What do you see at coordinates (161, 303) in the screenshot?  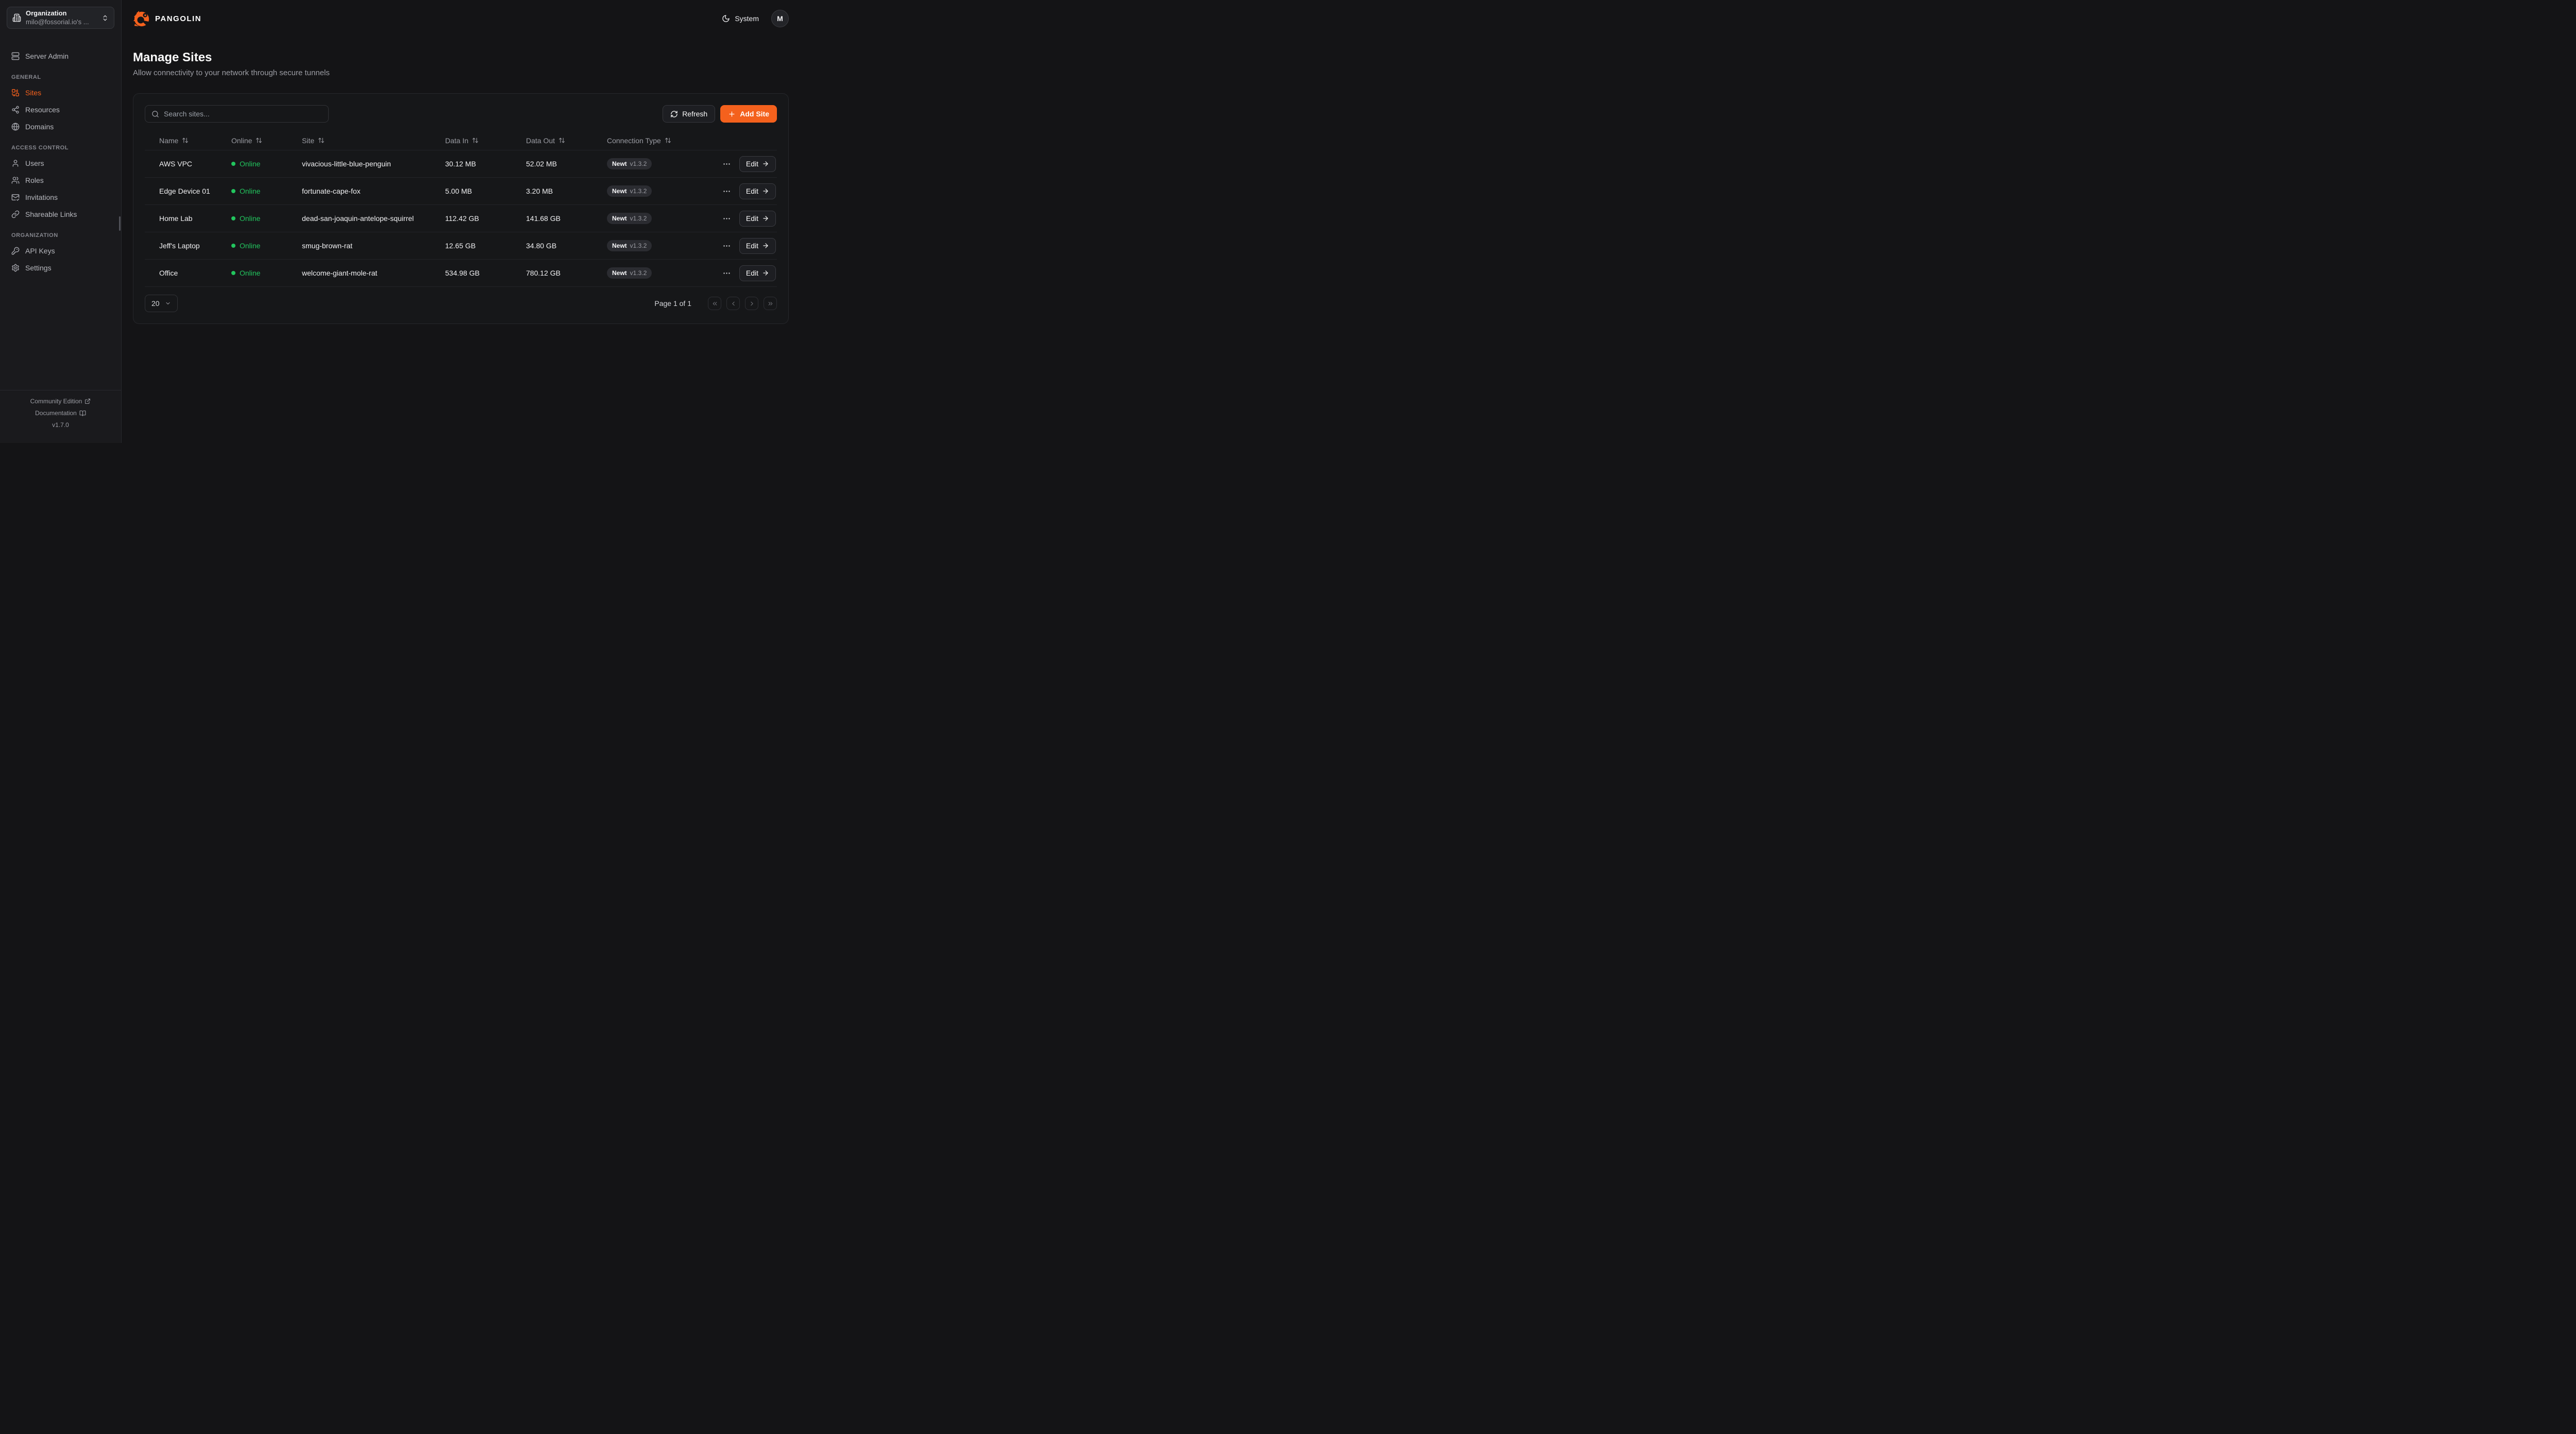 I see `page-size-select: 20` at bounding box center [161, 303].